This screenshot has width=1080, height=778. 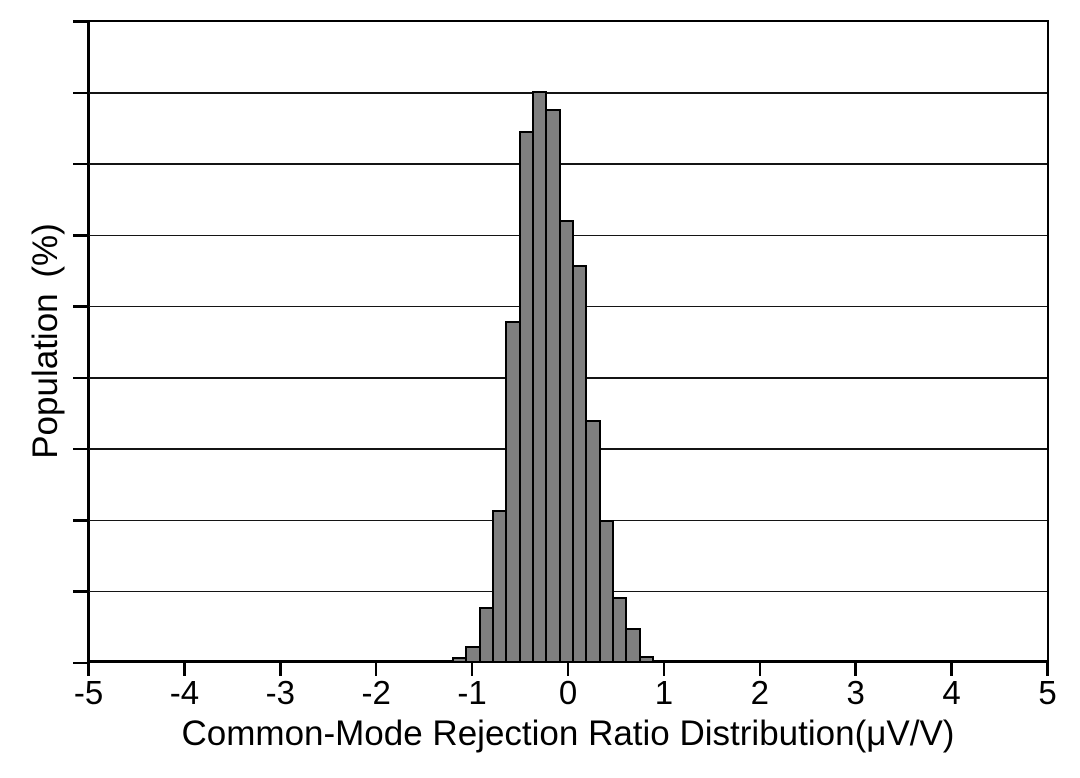 What do you see at coordinates (664, 692) in the screenshot?
I see `x-axis-tick-label: 1` at bounding box center [664, 692].